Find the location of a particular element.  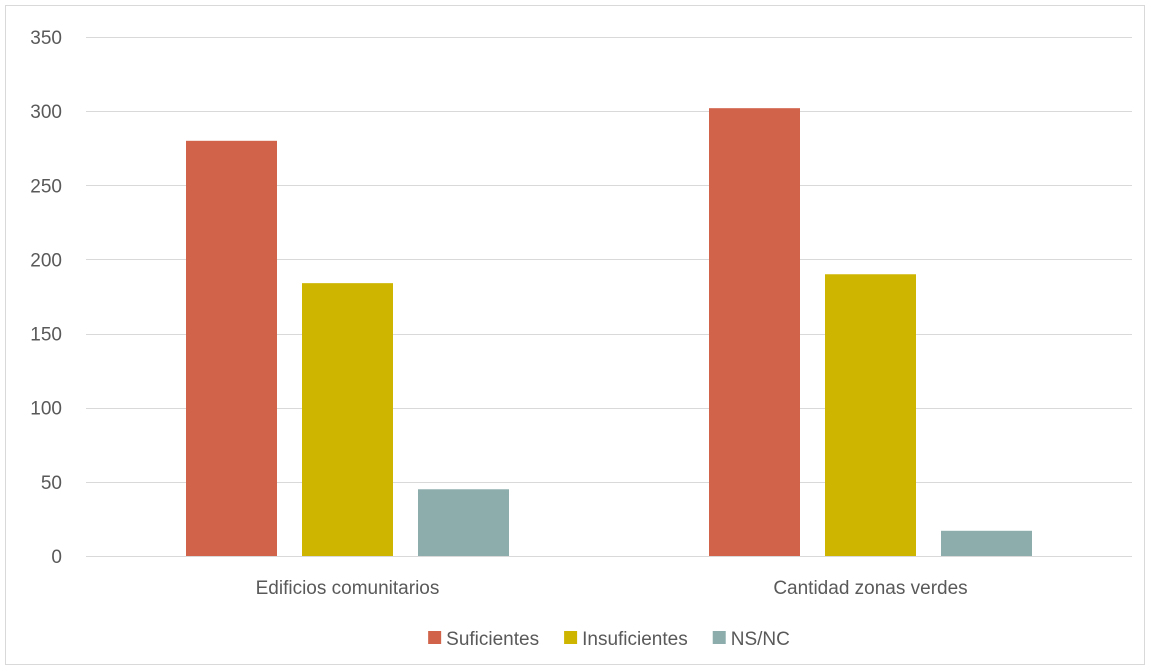

y-tick-label: 150 is located at coordinates (46, 335).